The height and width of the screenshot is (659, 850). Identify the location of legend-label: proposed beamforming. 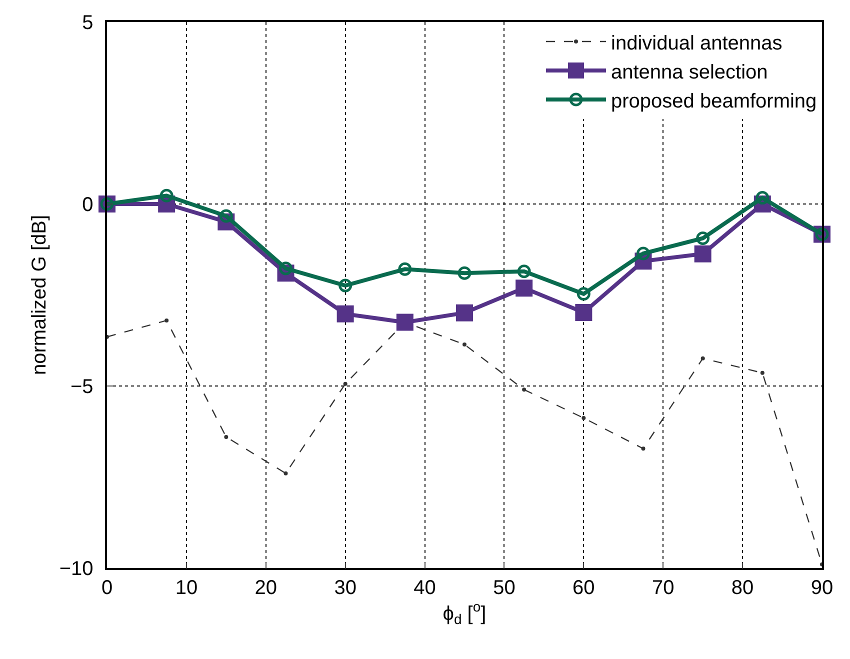
(714, 101).